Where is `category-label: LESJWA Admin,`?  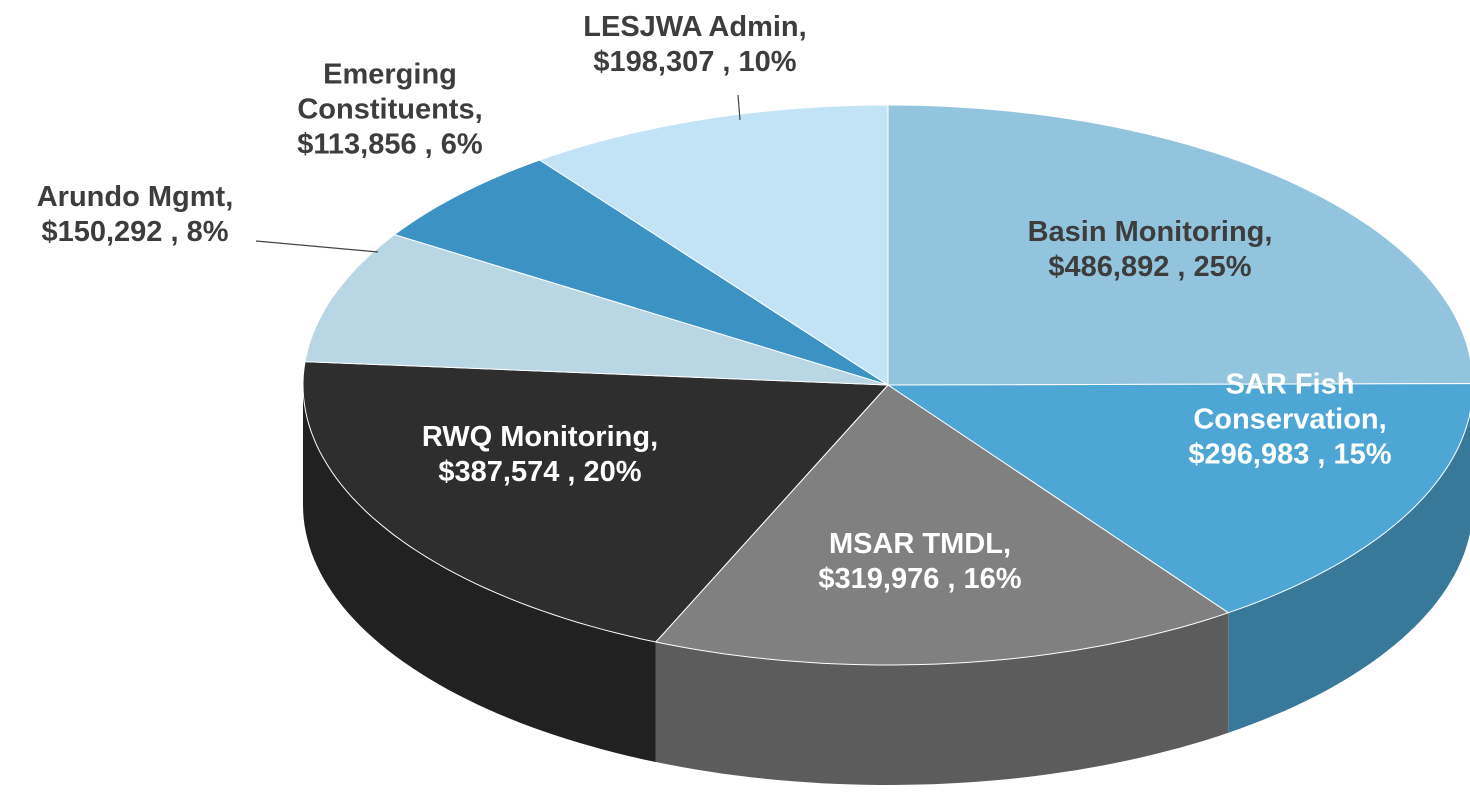
category-label: LESJWA Admin, is located at coordinates (695, 27).